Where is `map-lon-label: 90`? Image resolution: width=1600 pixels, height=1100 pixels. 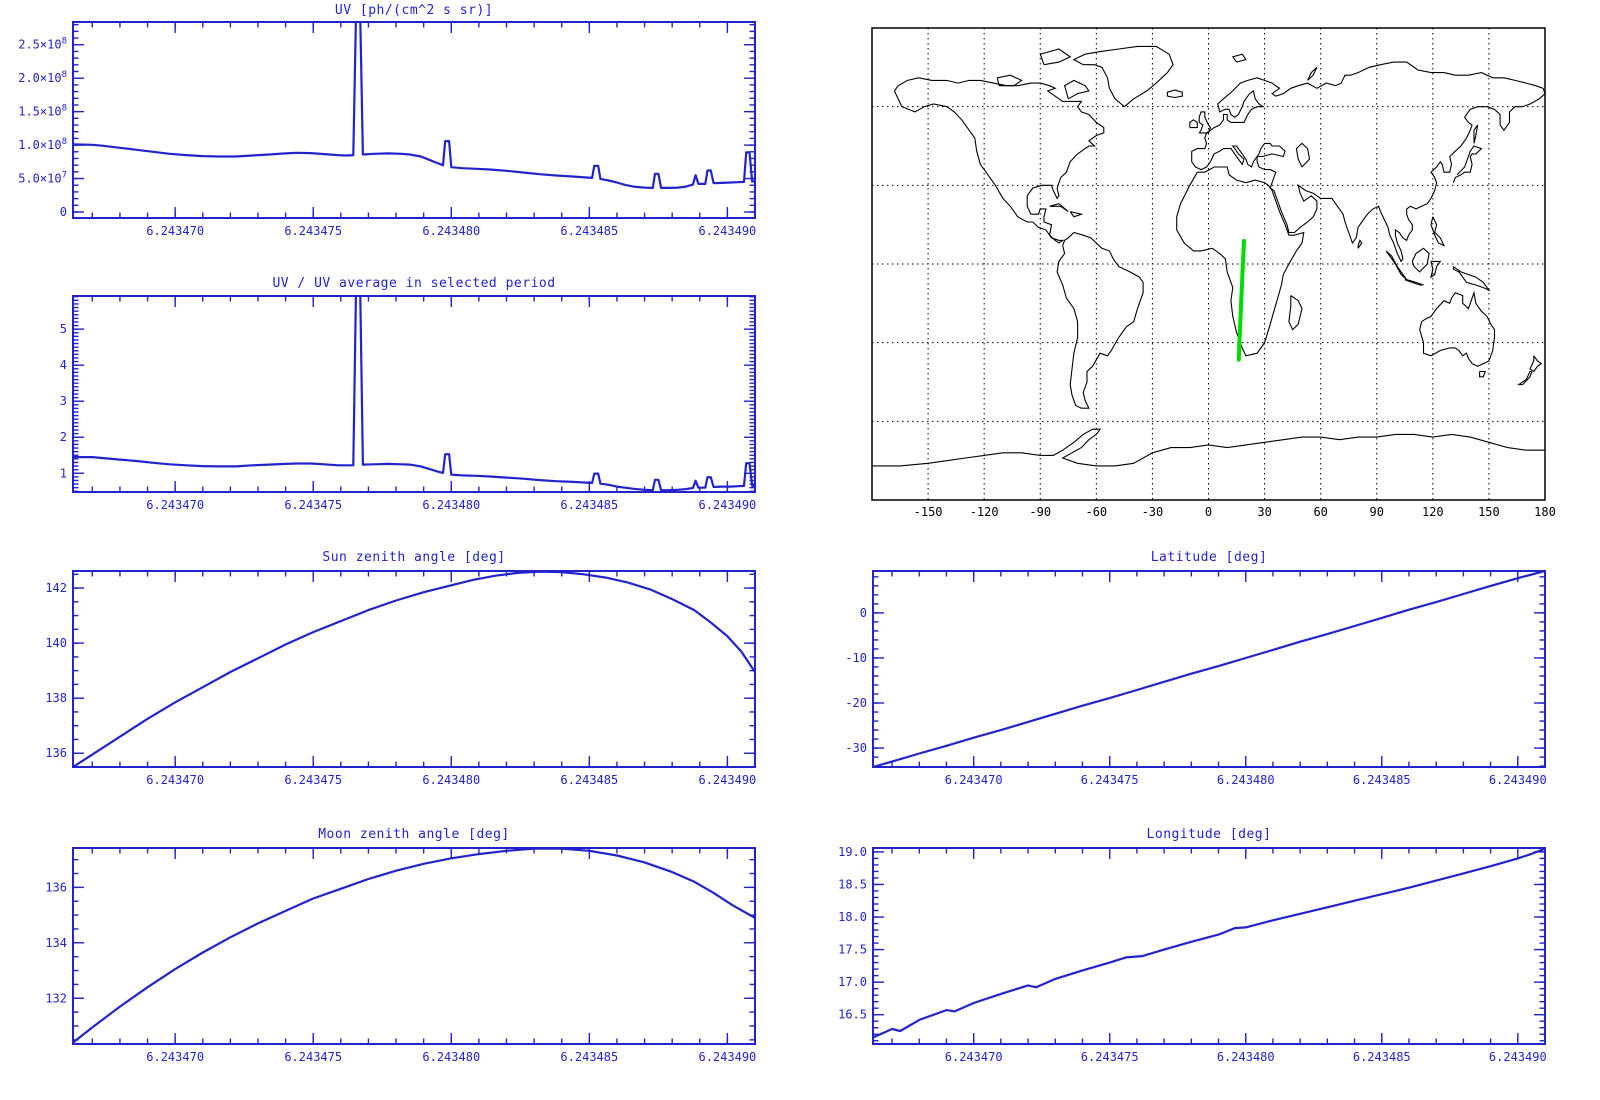
map-lon-label: 90 is located at coordinates (1377, 512).